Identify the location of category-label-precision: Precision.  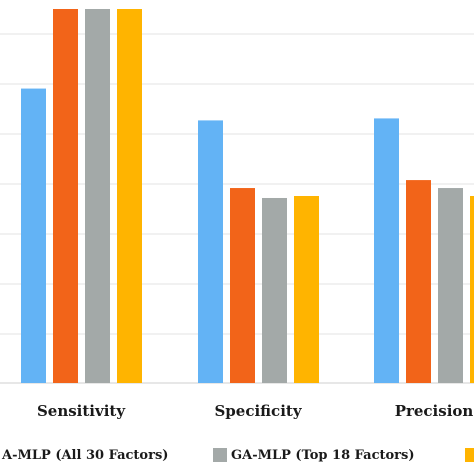
(434, 411).